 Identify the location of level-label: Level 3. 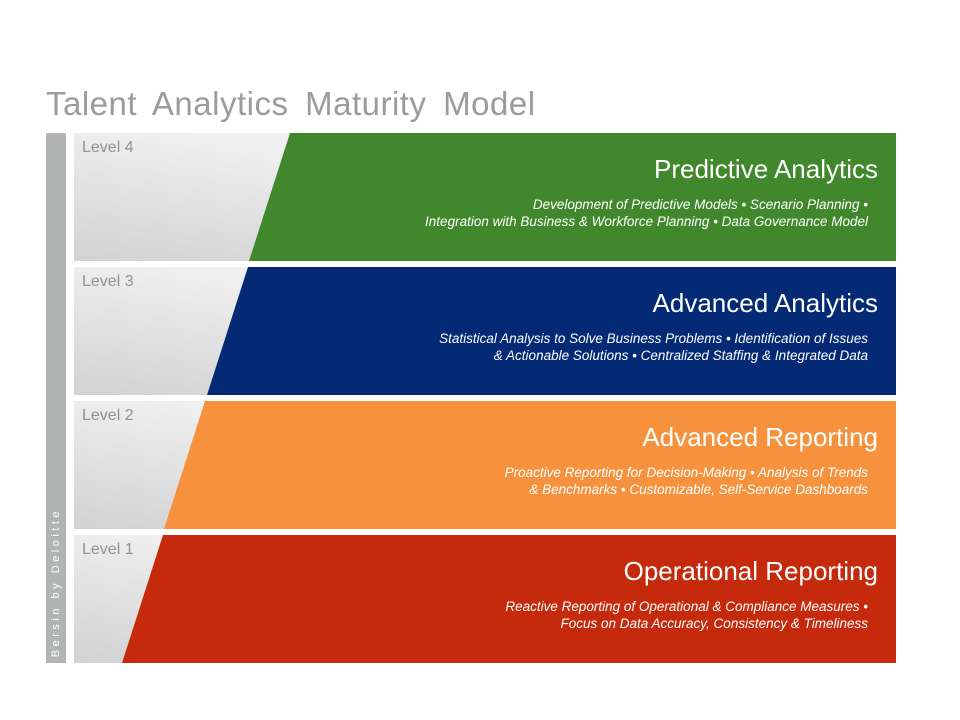
(108, 281).